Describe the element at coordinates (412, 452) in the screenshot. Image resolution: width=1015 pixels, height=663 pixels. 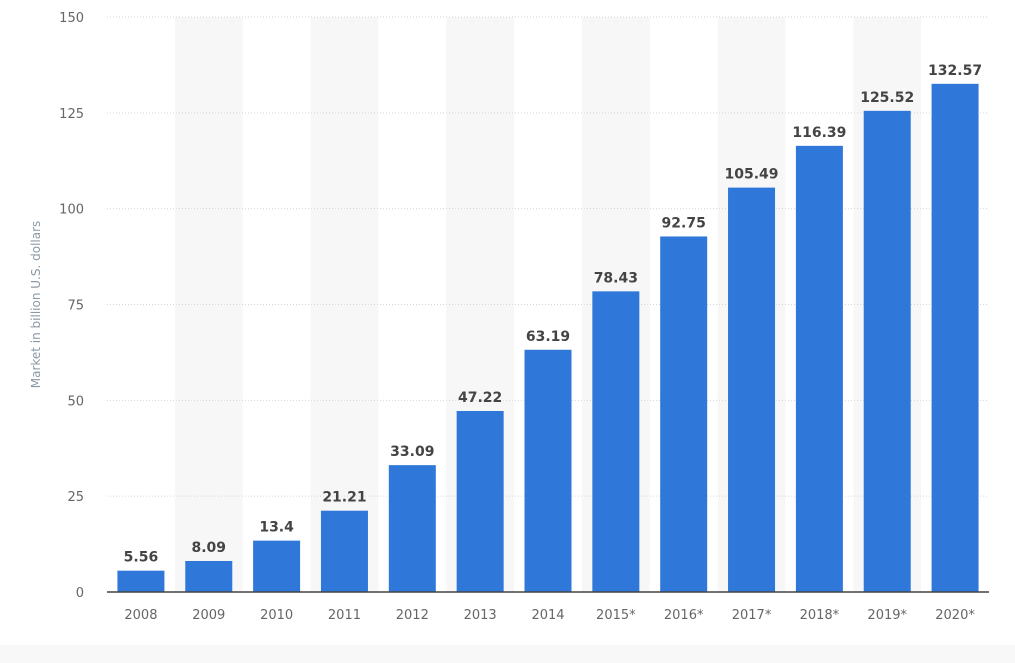
I see `data-label: 33.09` at that location.